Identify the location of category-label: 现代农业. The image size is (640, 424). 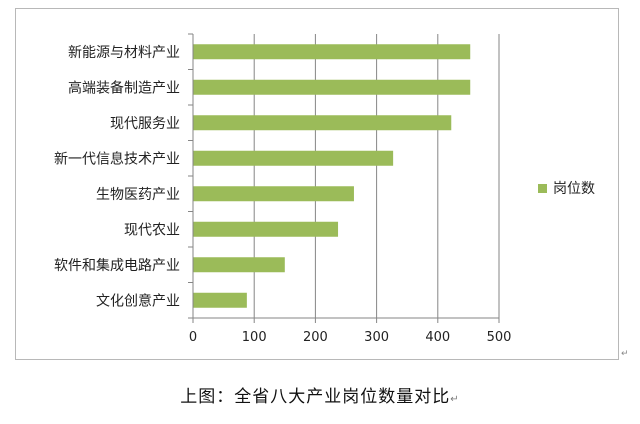
(152, 230).